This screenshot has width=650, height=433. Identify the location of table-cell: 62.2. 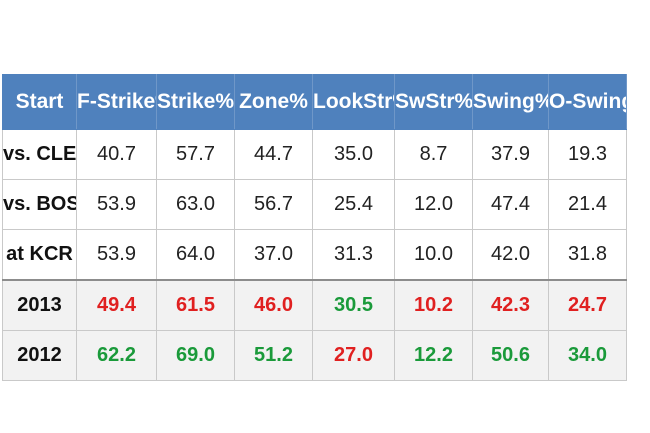
(116, 355).